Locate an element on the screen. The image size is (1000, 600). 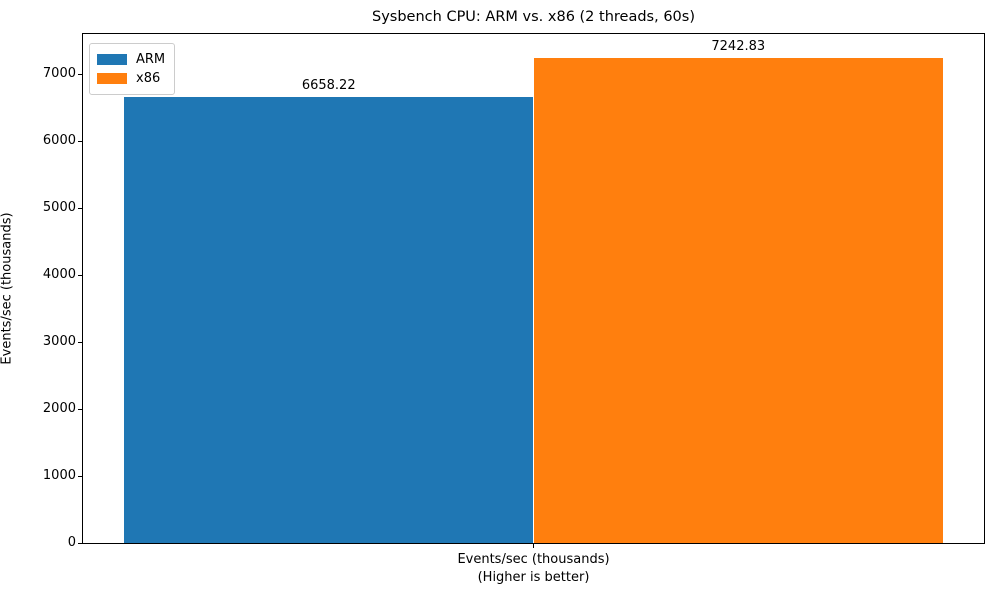
y-tick-label: 3000 is located at coordinates (59, 342).